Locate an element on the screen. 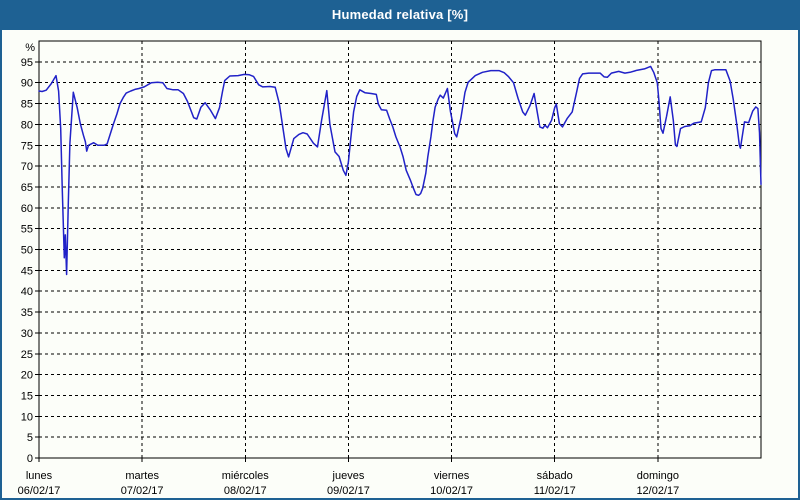  x-date-label: 10/02/17 is located at coordinates (451, 491).